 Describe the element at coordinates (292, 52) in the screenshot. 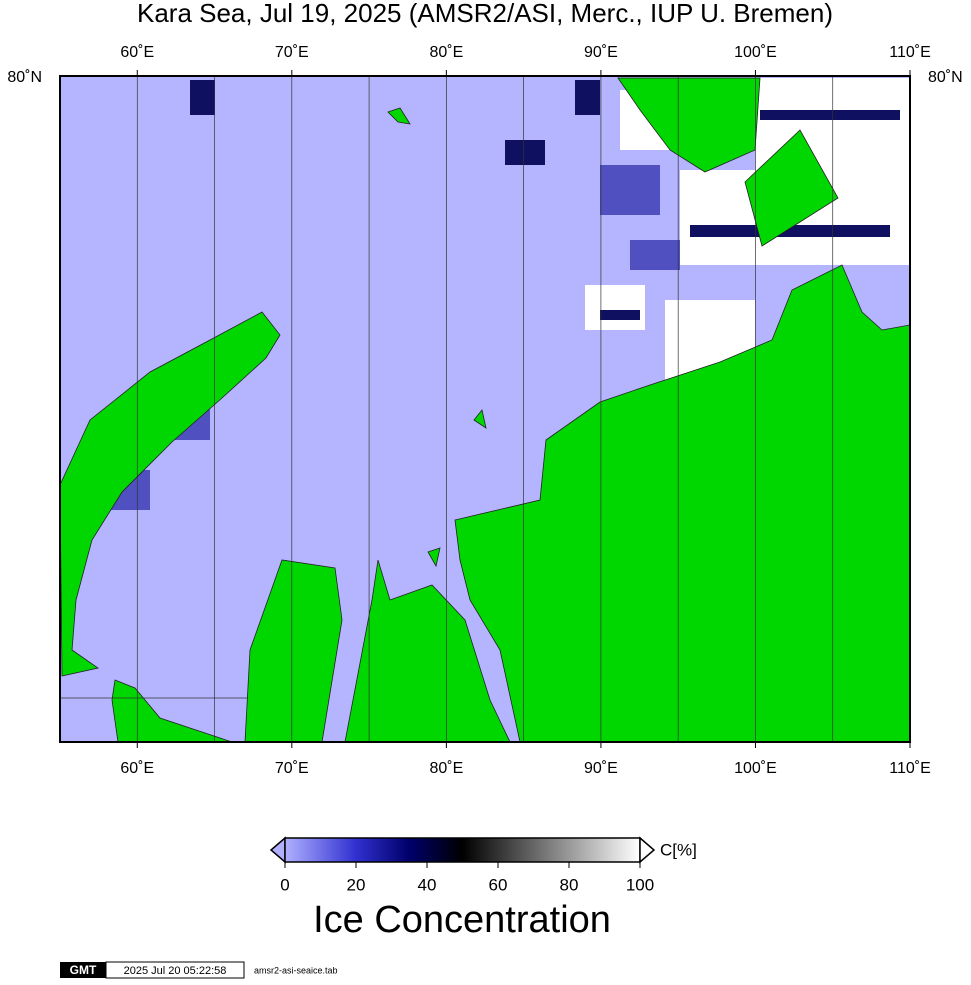

I see `lon-label-top: 70˚E` at that location.